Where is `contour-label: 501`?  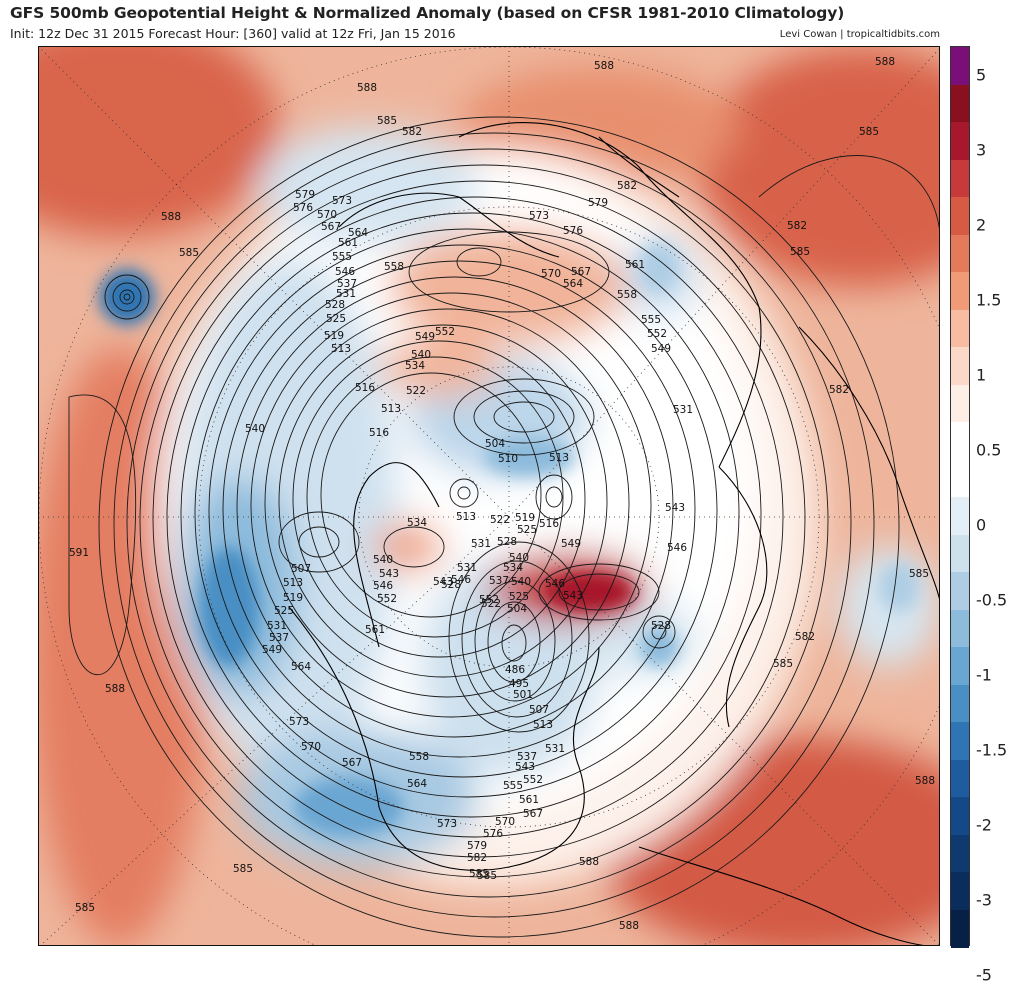 contour-label: 501 is located at coordinates (523, 695).